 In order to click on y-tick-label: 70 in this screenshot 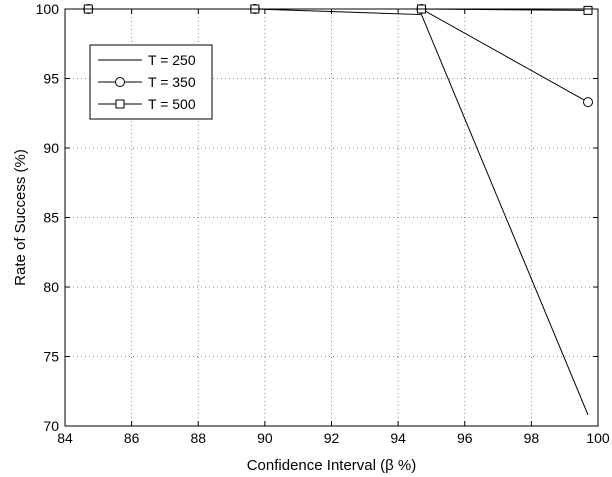, I will do `click(51, 426)`.